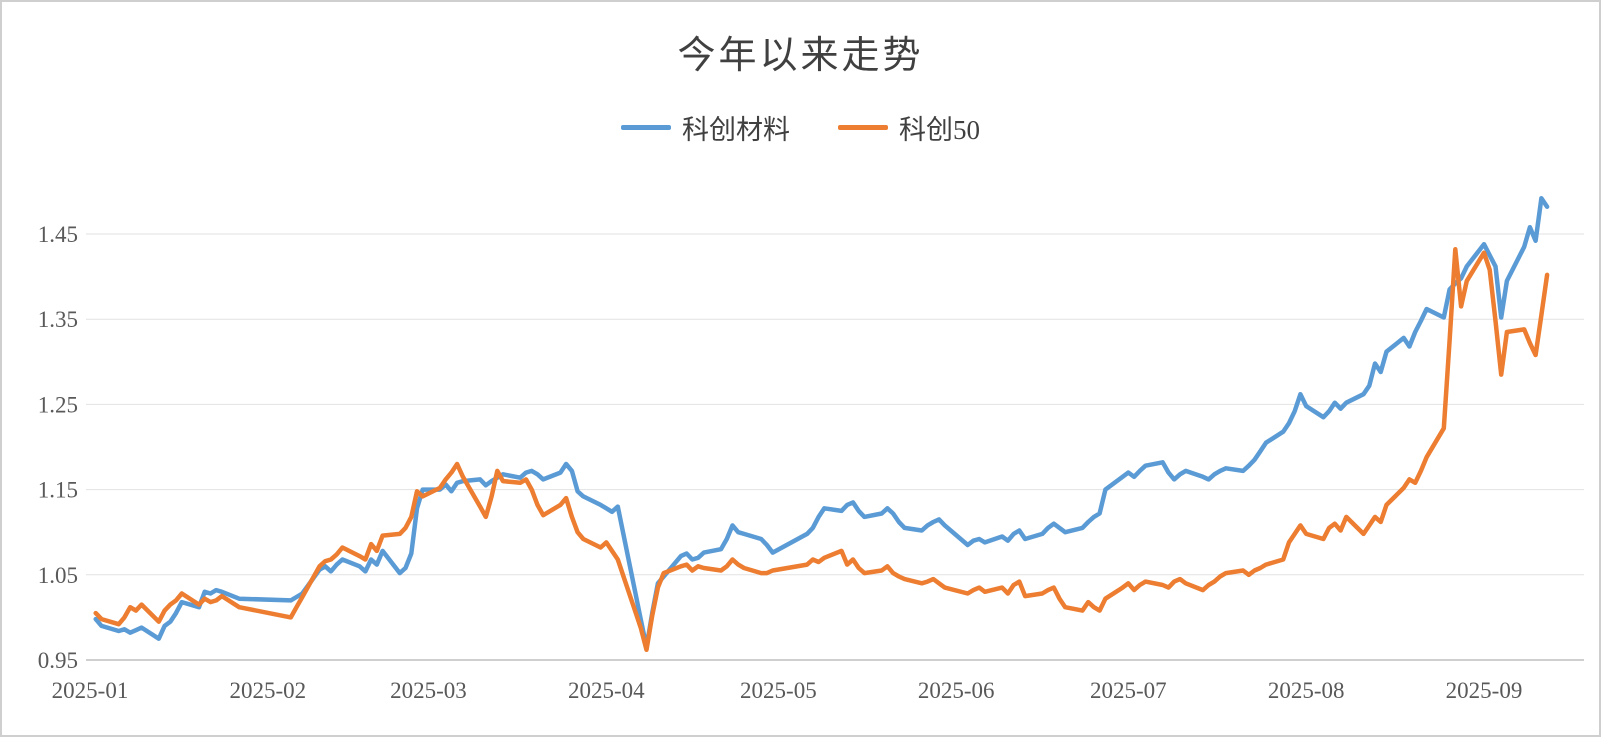  I want to click on legend-label-kechuang-cailiao: 科创材料, so click(736, 130).